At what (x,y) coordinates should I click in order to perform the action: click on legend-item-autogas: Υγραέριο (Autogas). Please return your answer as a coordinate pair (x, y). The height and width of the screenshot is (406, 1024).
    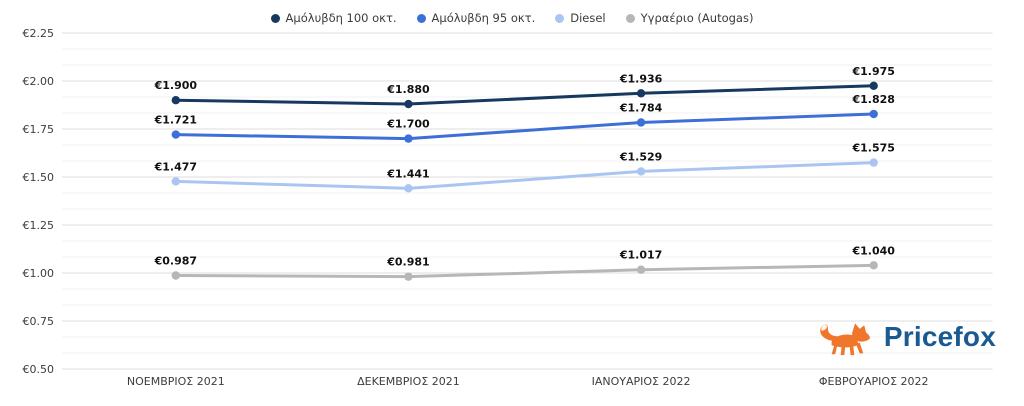
    Looking at the image, I should click on (689, 18).